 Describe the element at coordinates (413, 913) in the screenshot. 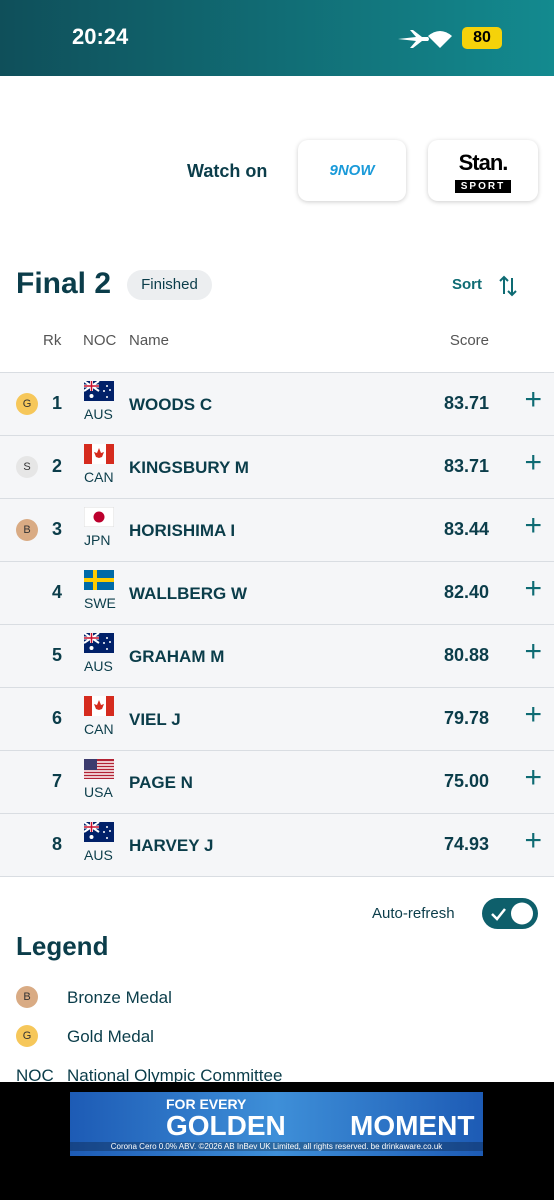

I see `auto-refresh-label: Auto-refresh` at that location.